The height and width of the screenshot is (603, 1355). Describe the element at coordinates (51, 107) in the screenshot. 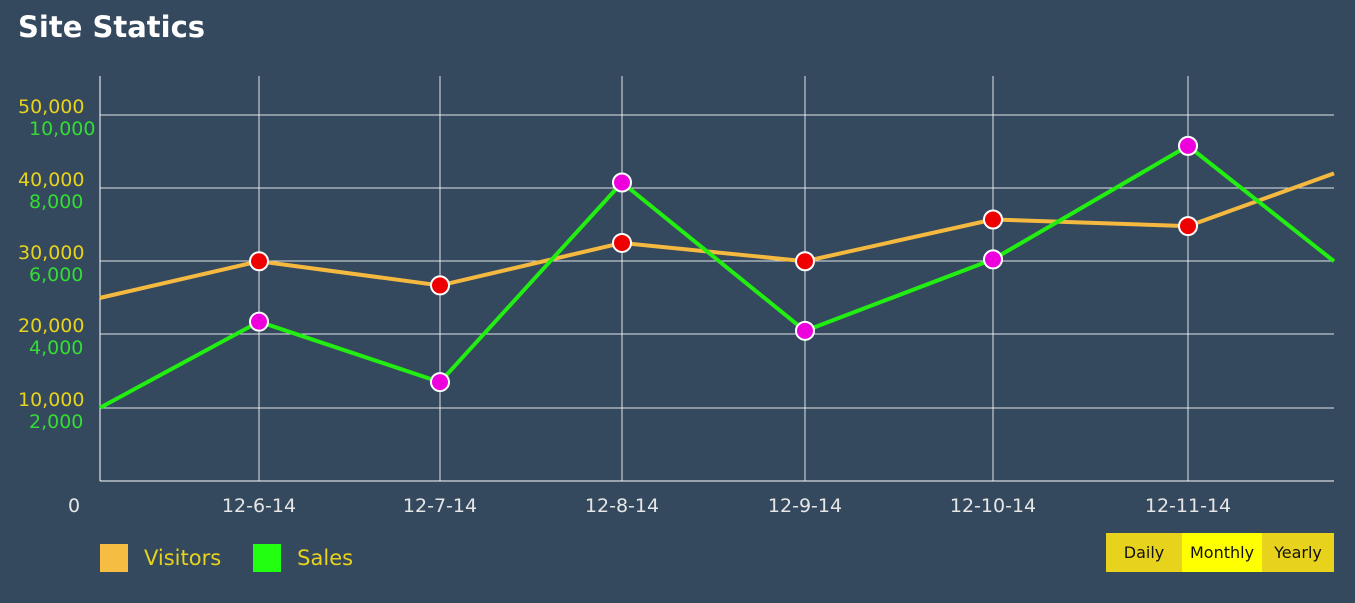

I see `y-tick-label-visitors: 50,000` at that location.